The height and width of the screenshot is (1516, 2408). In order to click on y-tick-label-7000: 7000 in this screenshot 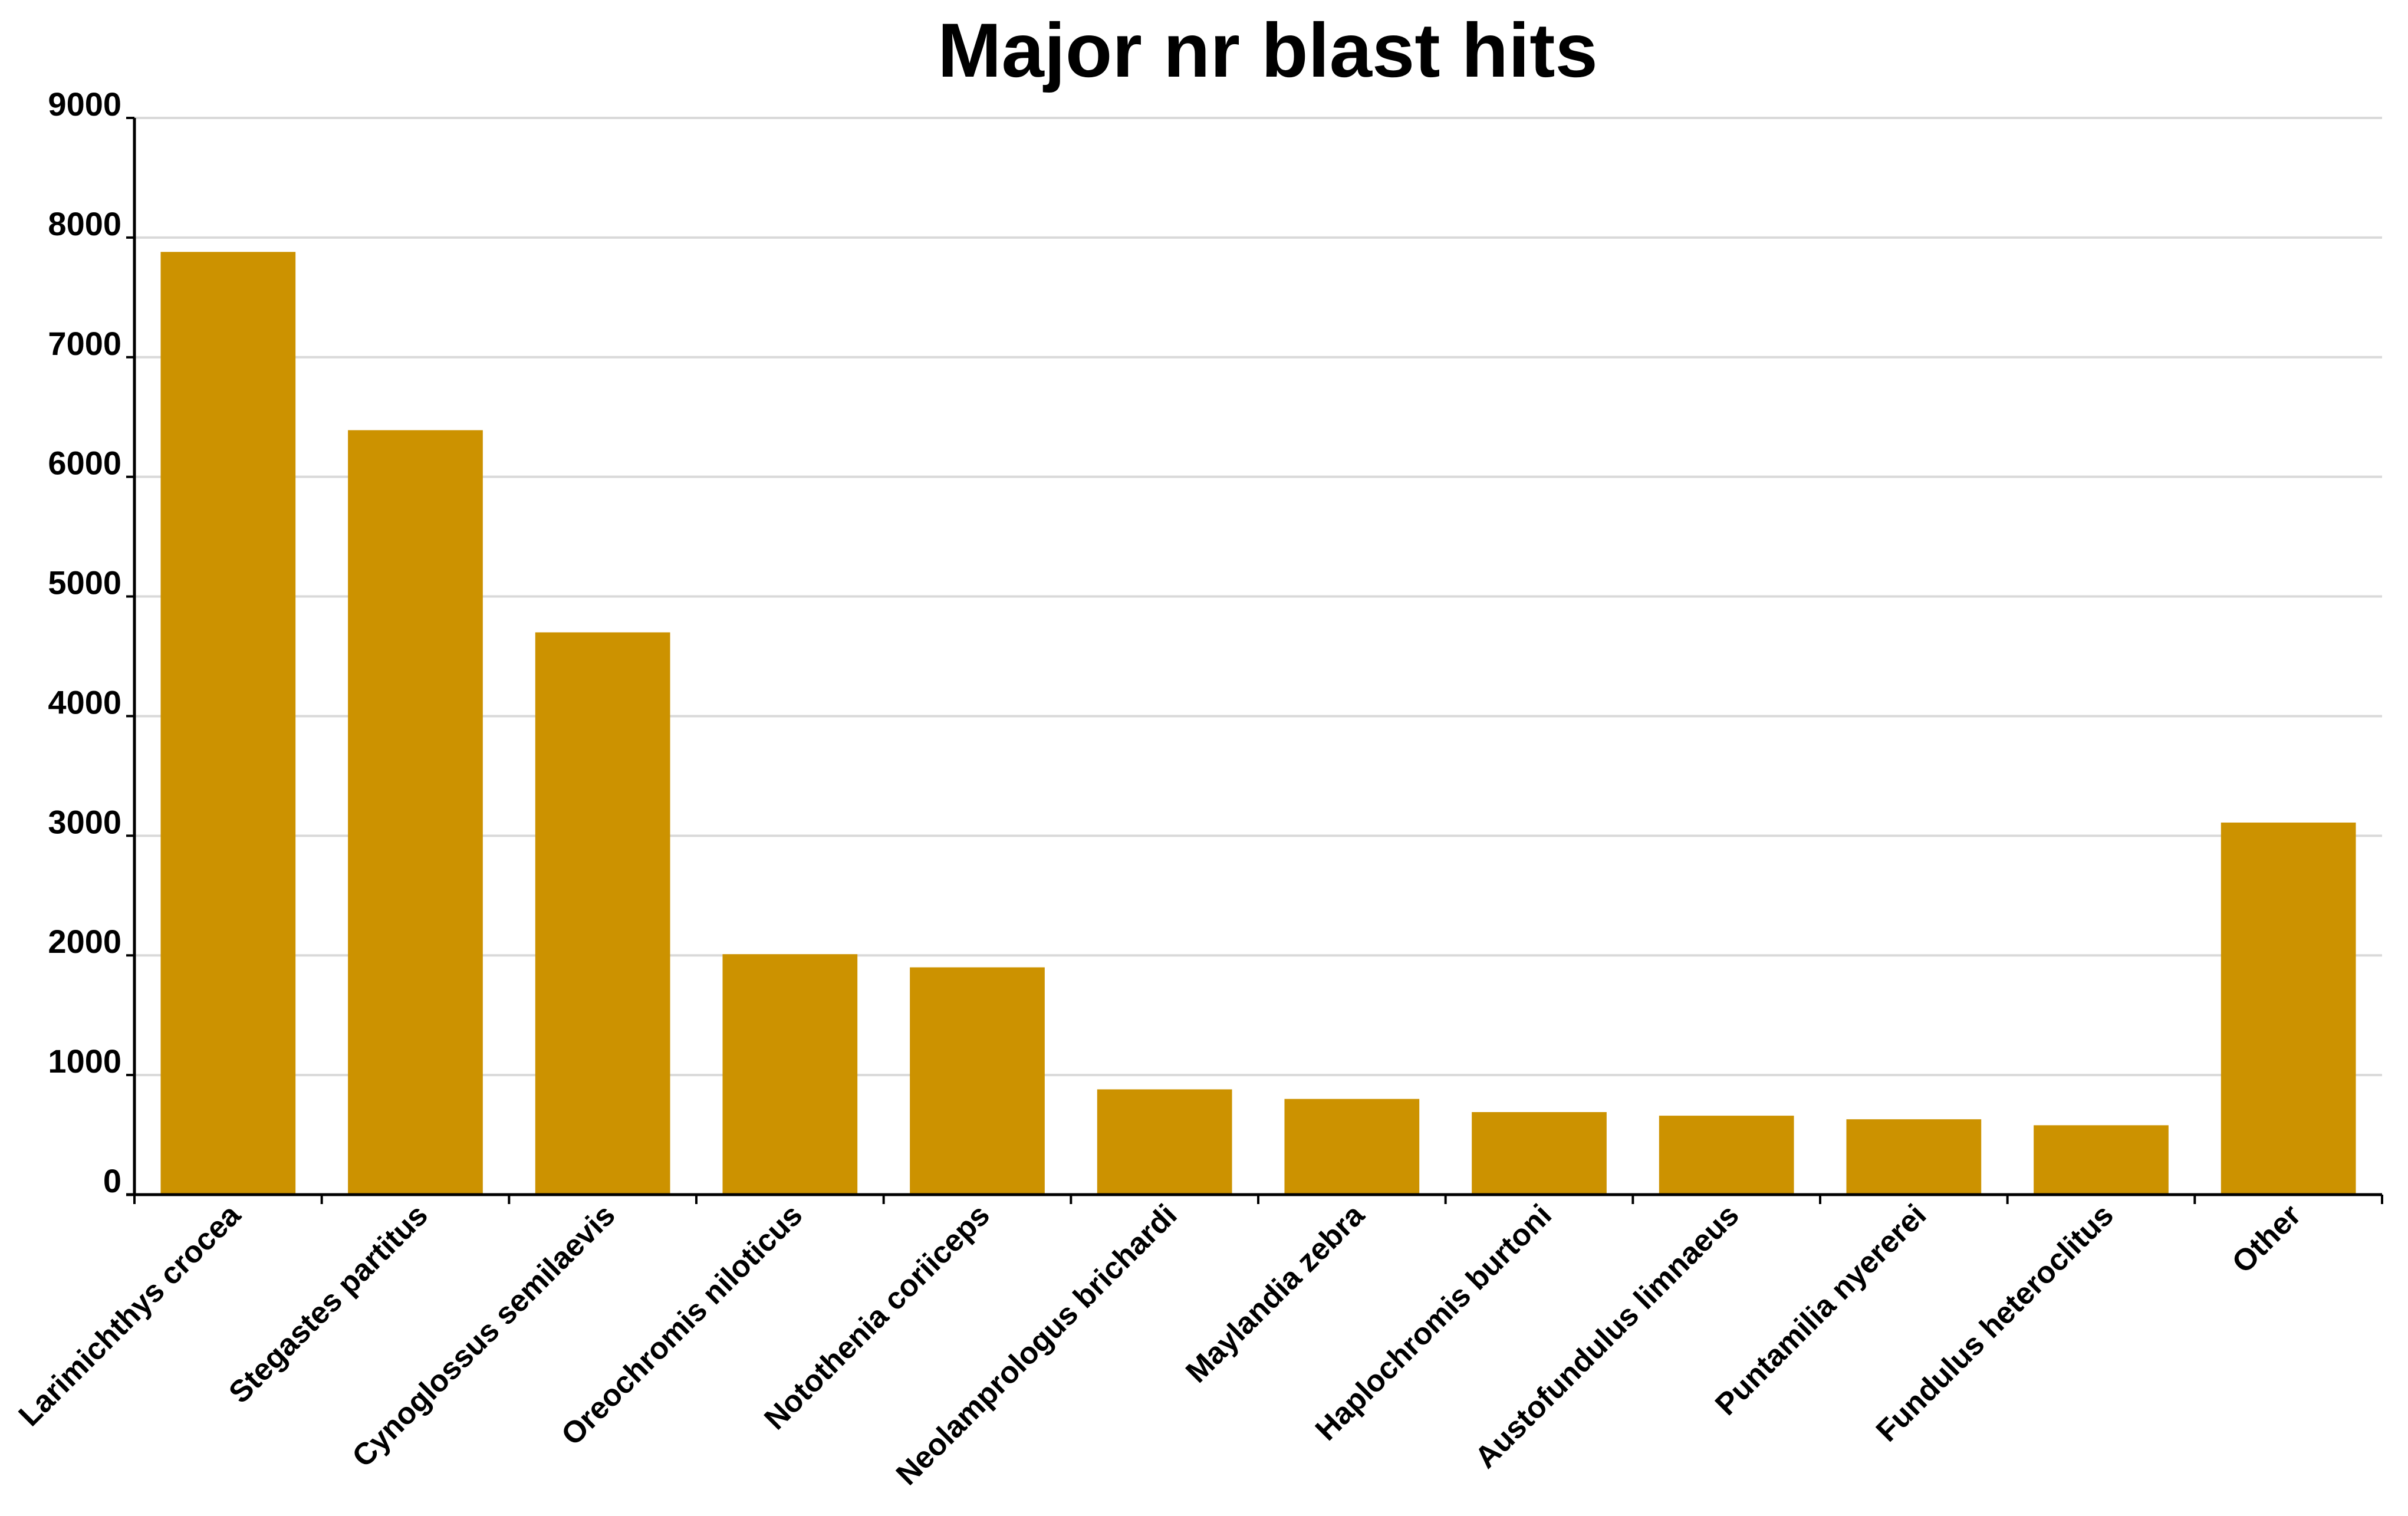, I will do `click(84, 343)`.